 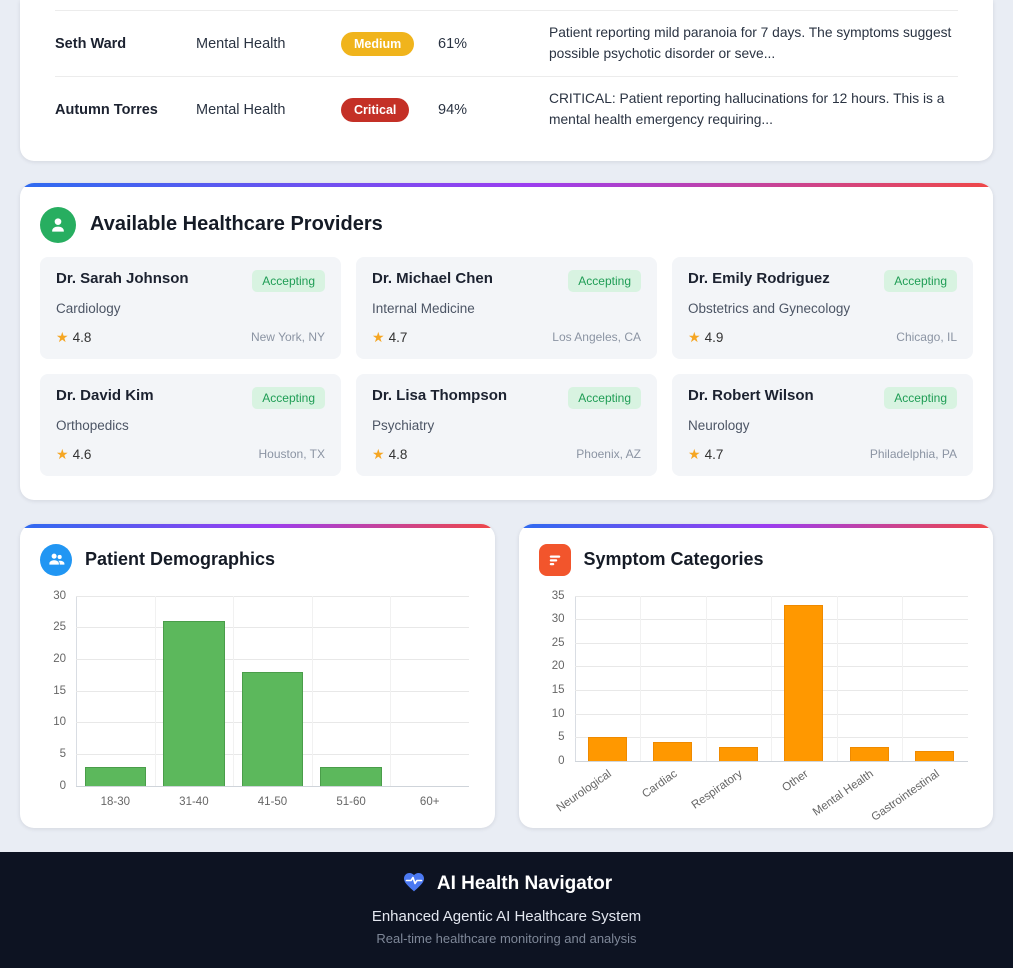 I want to click on x-axis-label: 31-40, so click(x=194, y=801).